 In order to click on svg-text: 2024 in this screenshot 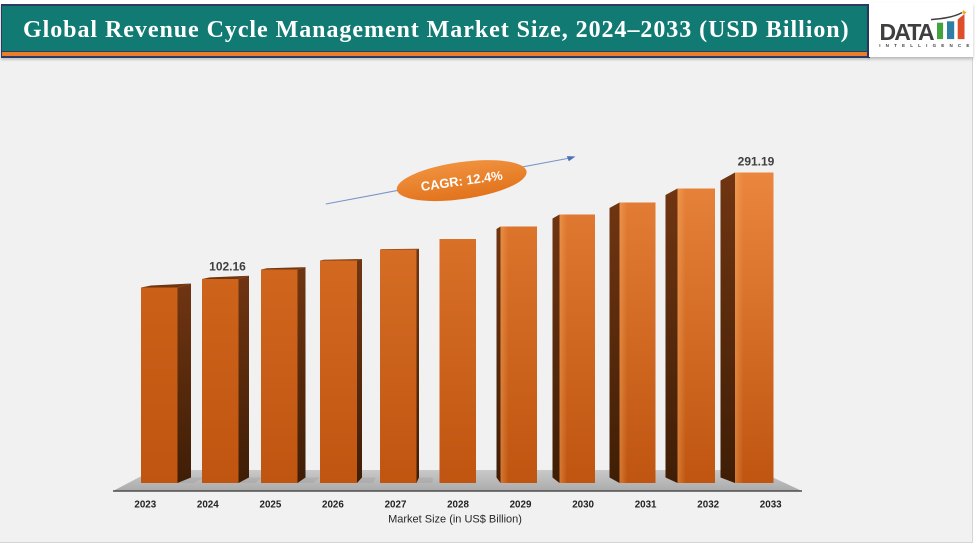, I will do `click(208, 504)`.